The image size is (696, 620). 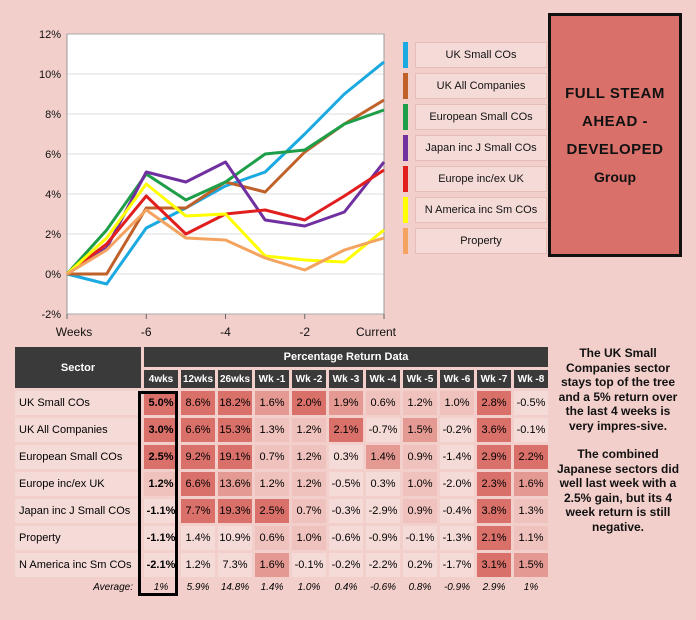 What do you see at coordinates (420, 511) in the screenshot?
I see `return-cell: 0.9%` at bounding box center [420, 511].